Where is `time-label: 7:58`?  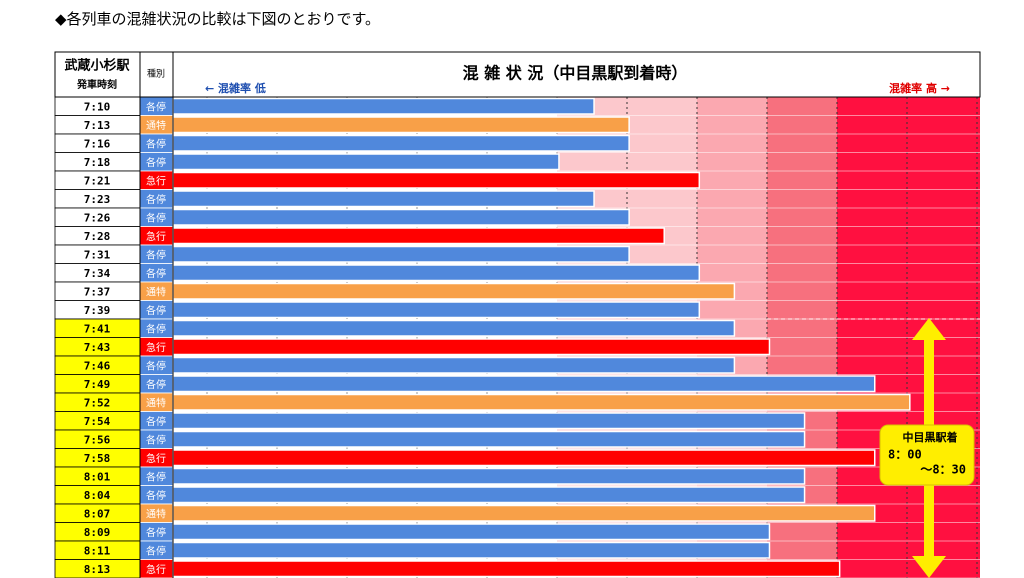 time-label: 7:58 is located at coordinates (97, 458).